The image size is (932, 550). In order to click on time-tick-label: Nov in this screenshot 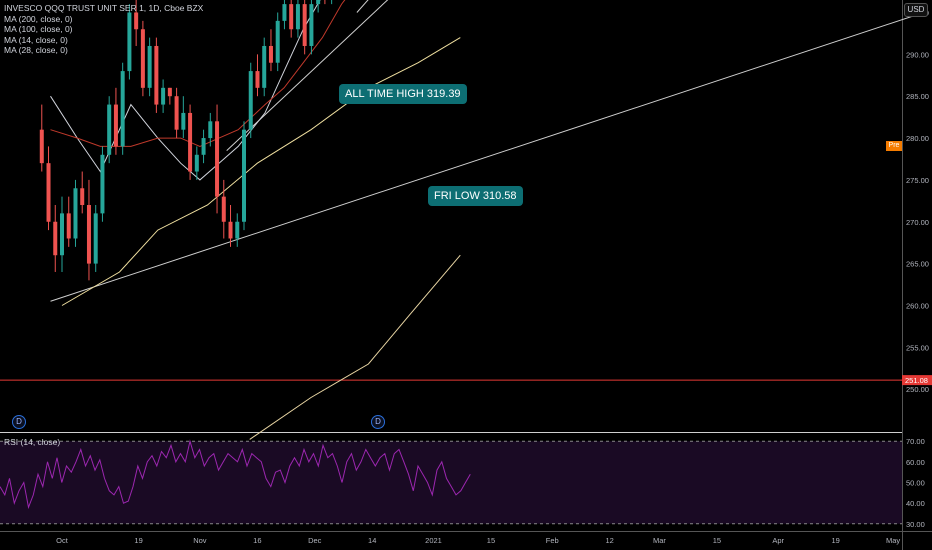, I will do `click(200, 540)`.